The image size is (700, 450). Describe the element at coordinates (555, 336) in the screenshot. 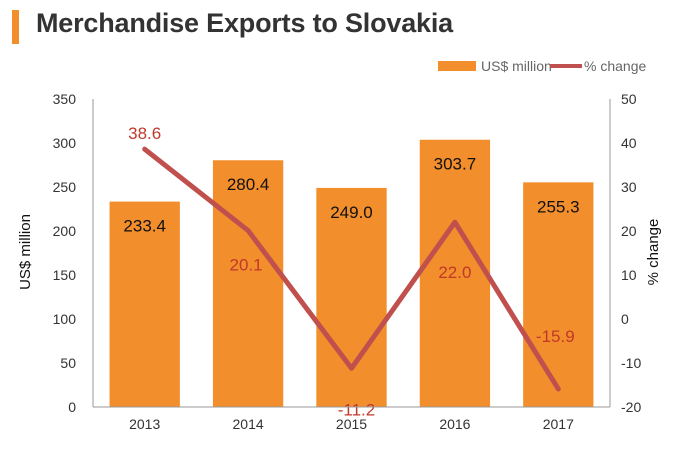

I see `pct-value-label-2017: -15.9` at that location.